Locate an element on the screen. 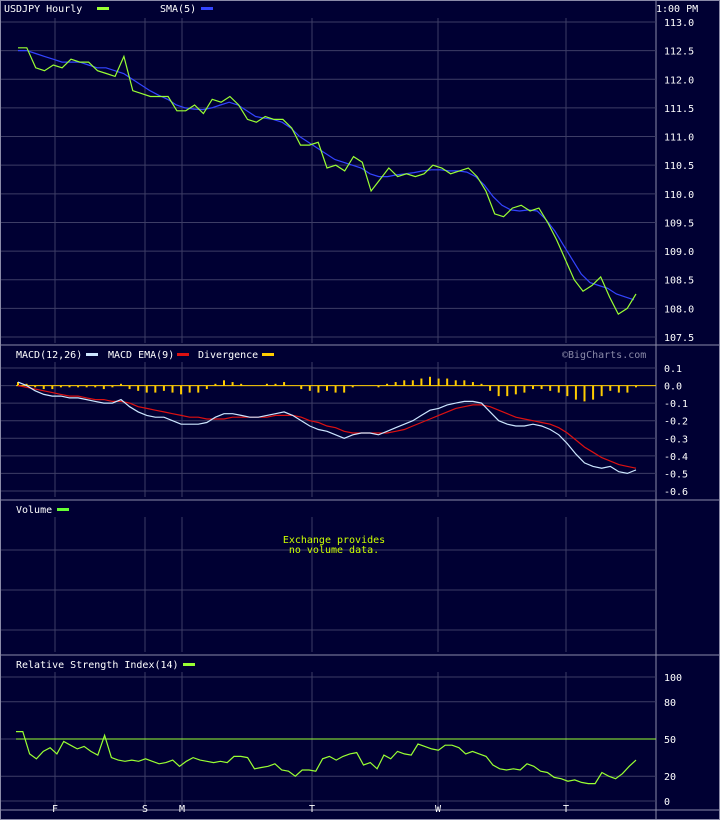  y-tick-label: 113.0 is located at coordinates (679, 23).